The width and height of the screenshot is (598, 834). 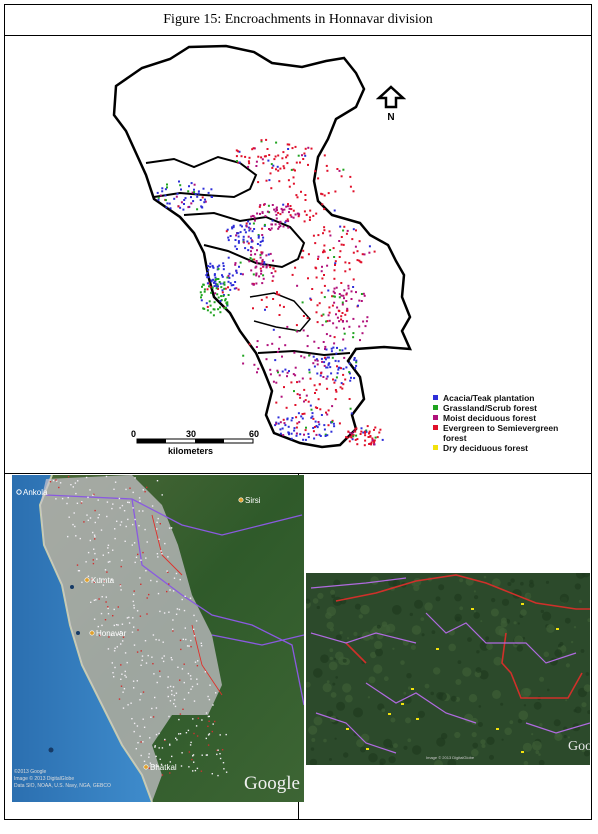 I want to click on legend-swatch-evergreen, so click(x=435, y=427).